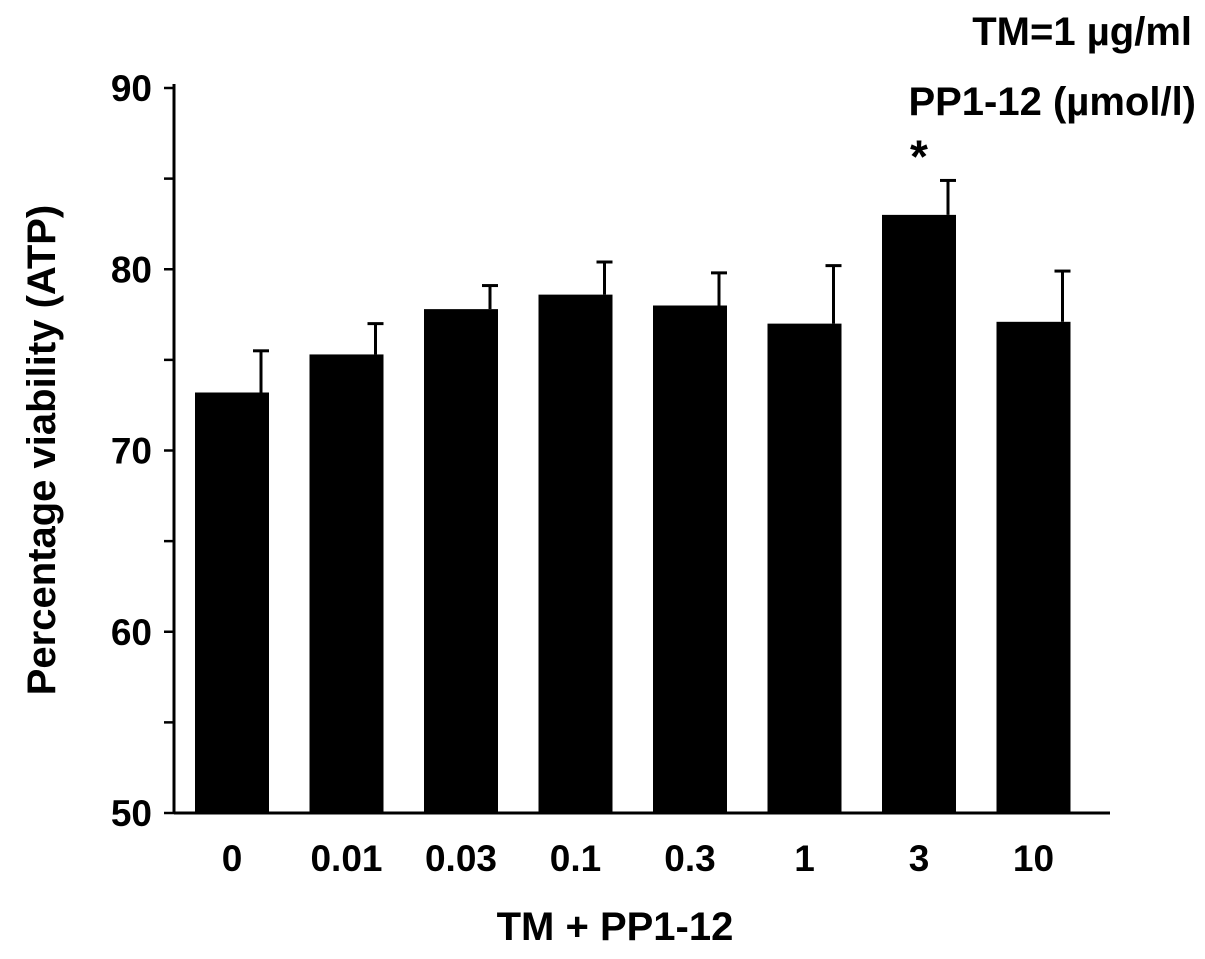 This screenshot has width=1205, height=959. I want to click on y-tick-label: 60, so click(131, 632).